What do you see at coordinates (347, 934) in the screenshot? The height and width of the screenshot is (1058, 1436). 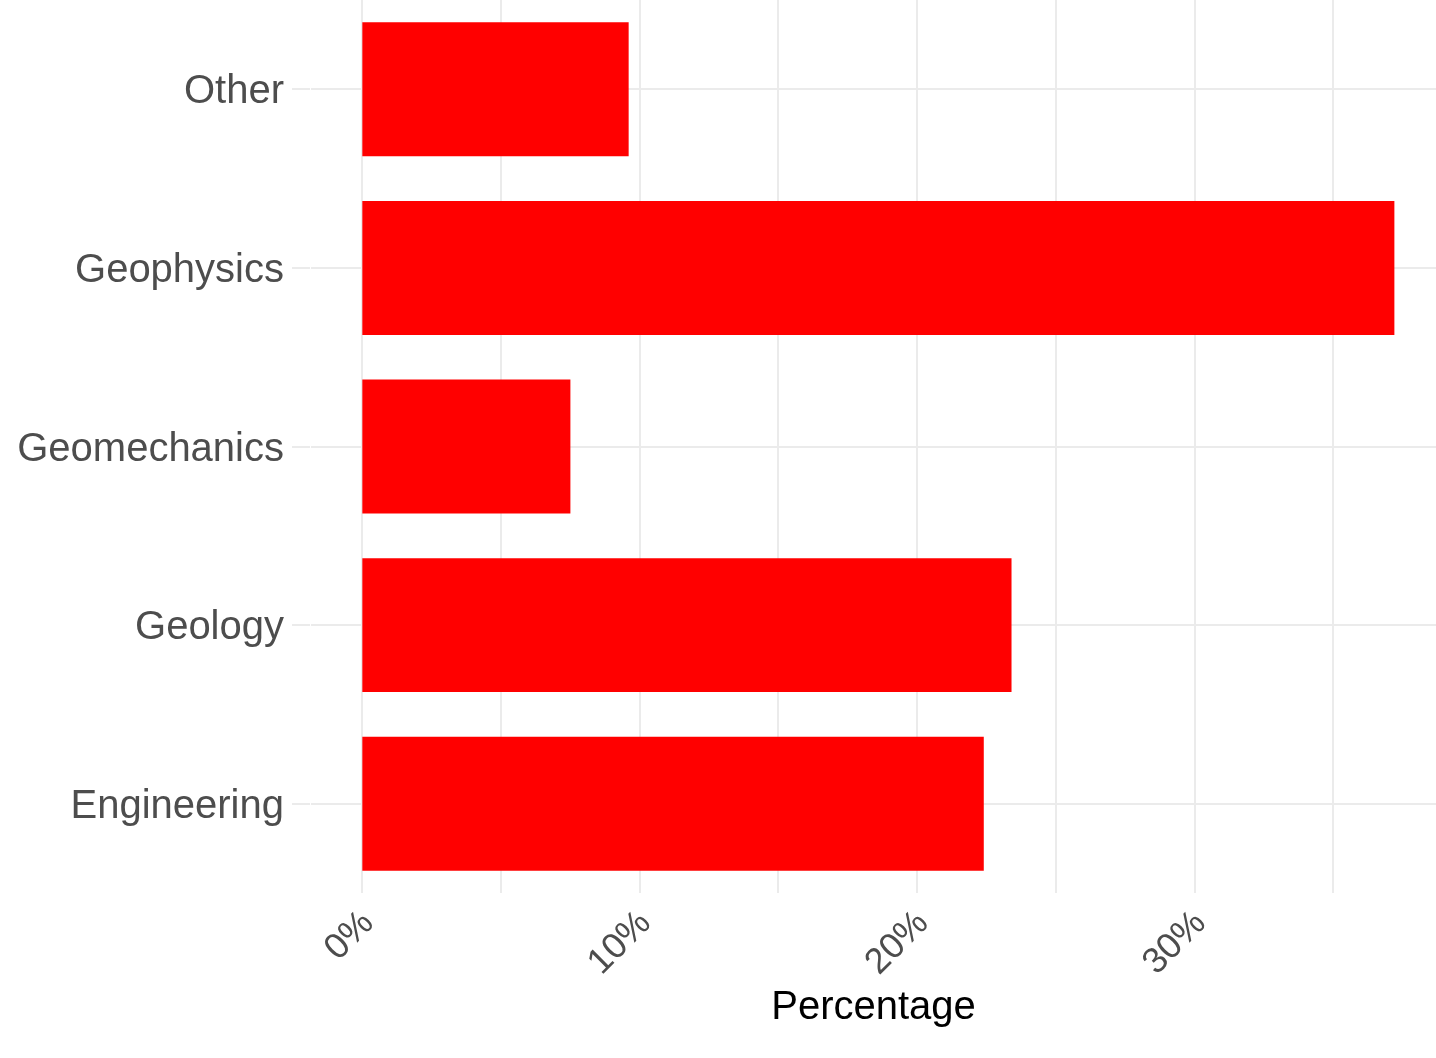 I see `x-tick-label: 0%` at bounding box center [347, 934].